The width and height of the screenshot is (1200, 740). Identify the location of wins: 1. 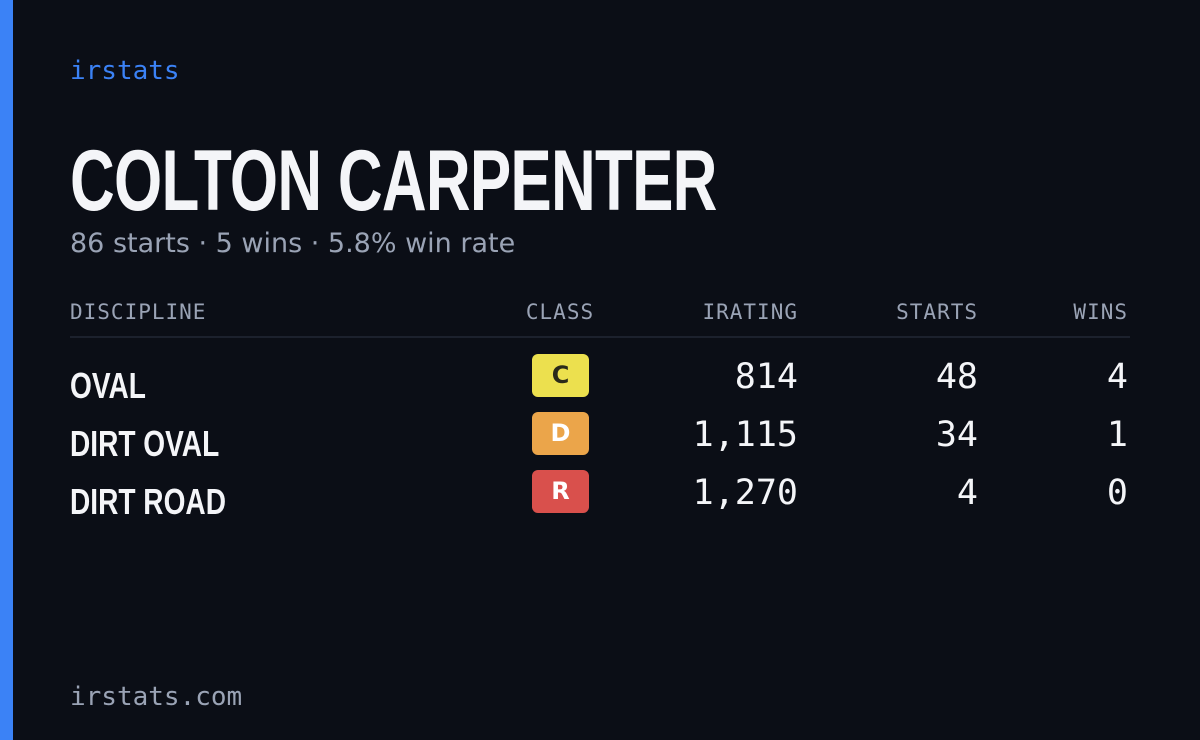
(1117, 435).